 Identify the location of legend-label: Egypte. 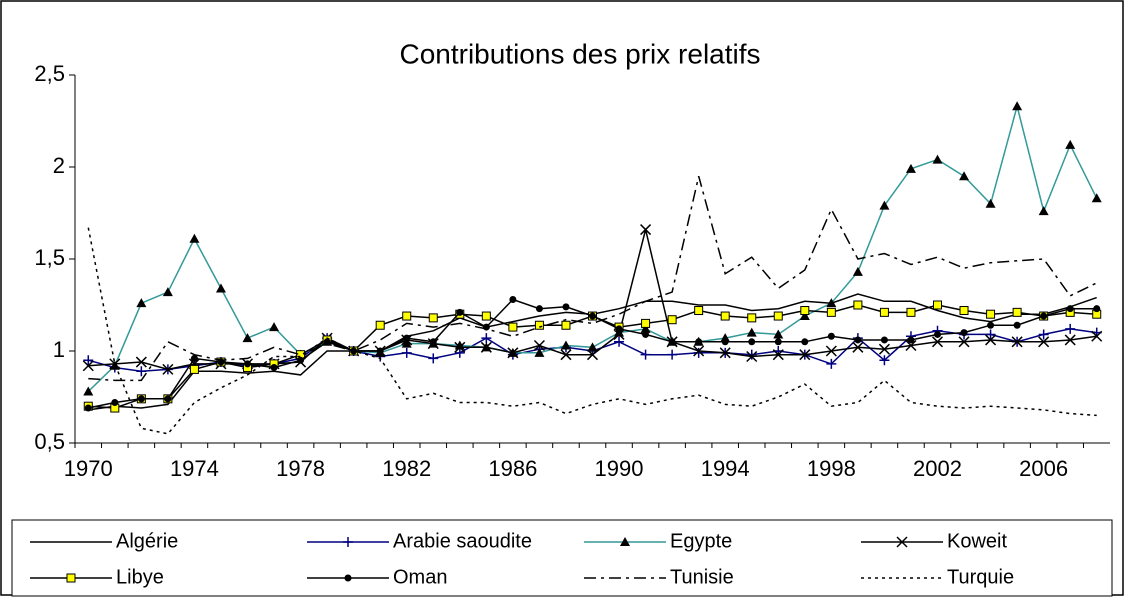
(701, 541).